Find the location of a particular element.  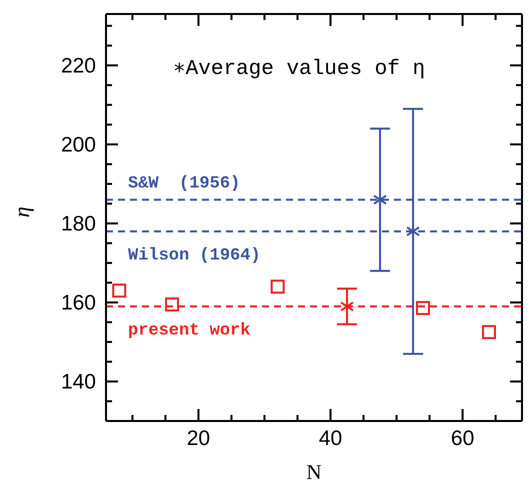

y-tick-label: 140 is located at coordinates (78, 382).